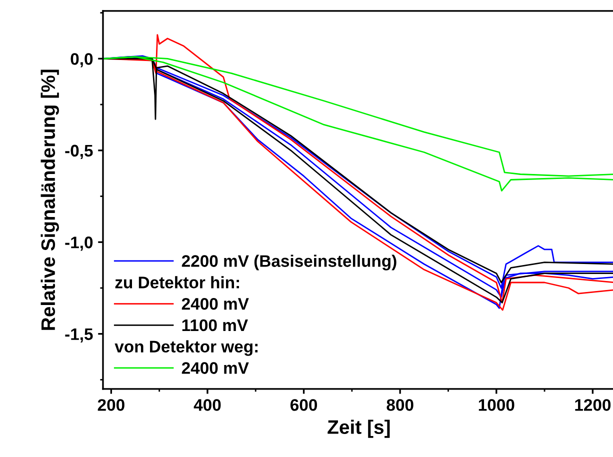 The height and width of the screenshot is (457, 613). Describe the element at coordinates (49, 200) in the screenshot. I see `y-axis-title: Relative Signaländerung [%]` at that location.